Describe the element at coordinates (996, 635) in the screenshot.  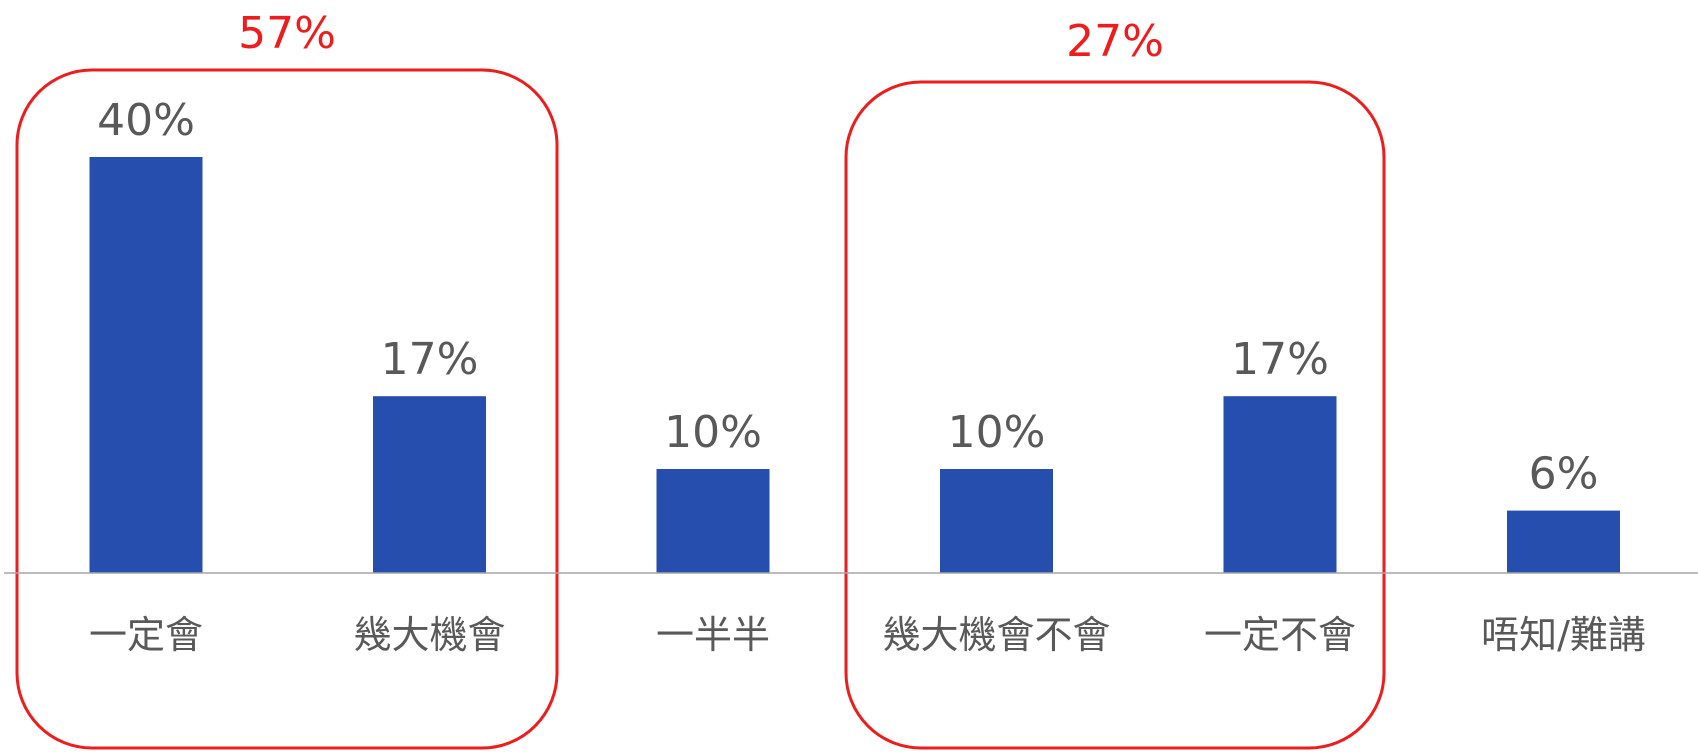
I see `category-label-3: 幾大機會不會` at that location.